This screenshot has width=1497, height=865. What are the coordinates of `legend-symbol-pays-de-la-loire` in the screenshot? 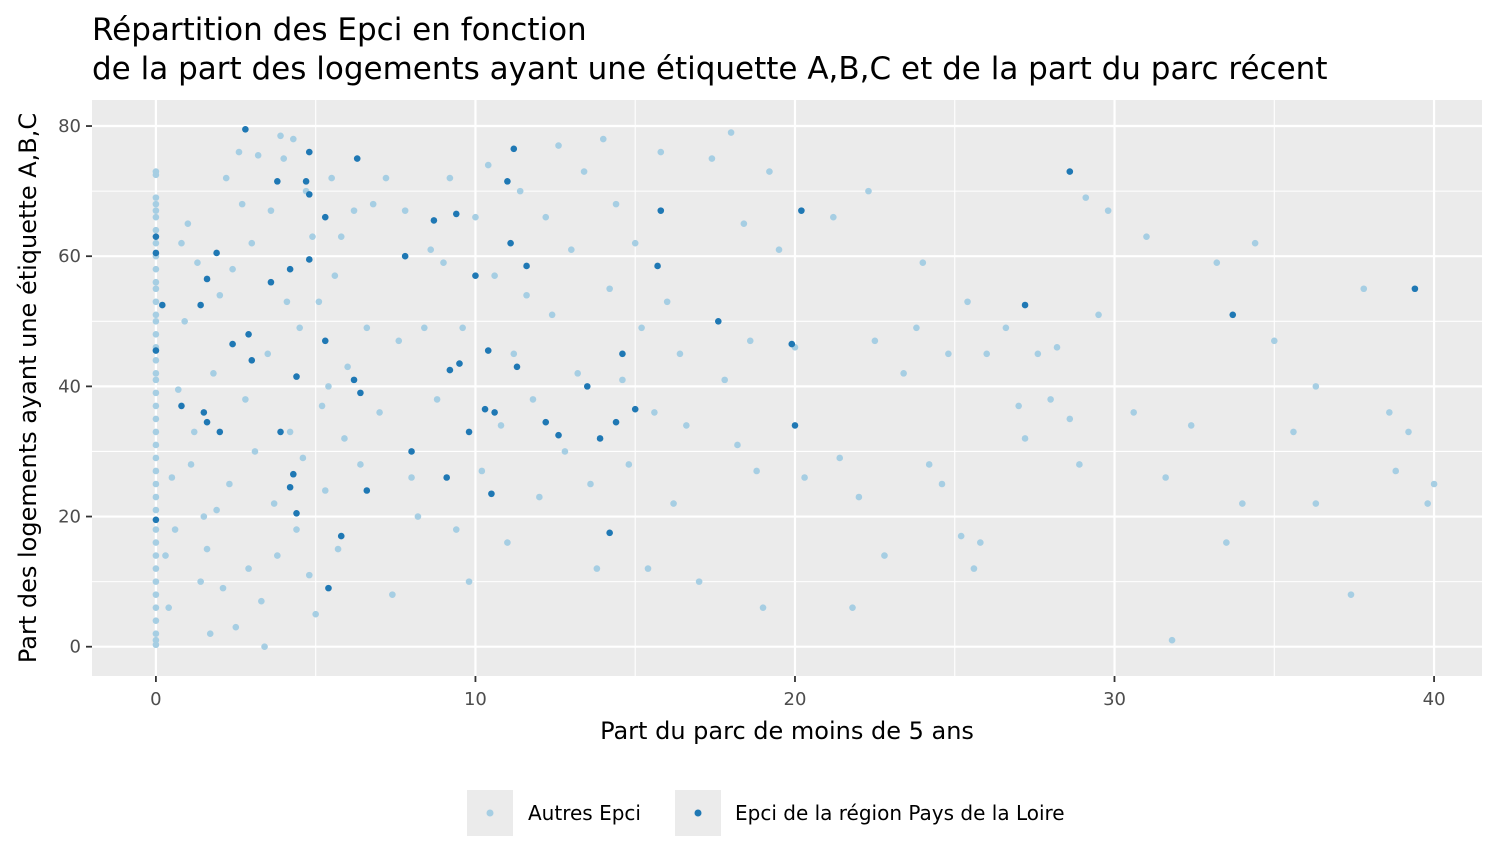 It's located at (698, 813).